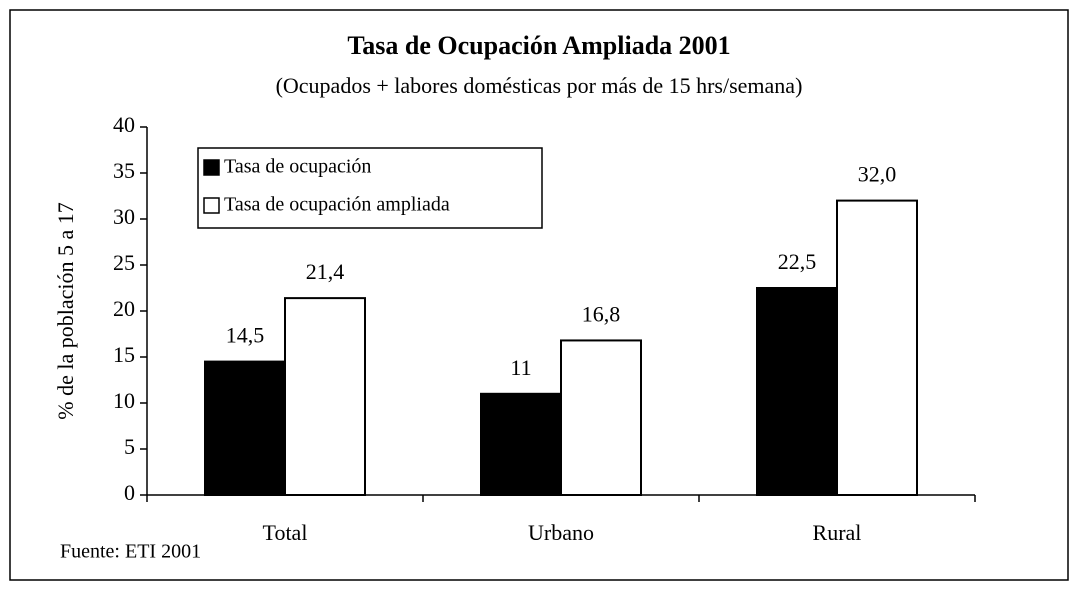 Image resolution: width=1078 pixels, height=592 pixels. I want to click on x-tick-label: Urbano, so click(561, 532).